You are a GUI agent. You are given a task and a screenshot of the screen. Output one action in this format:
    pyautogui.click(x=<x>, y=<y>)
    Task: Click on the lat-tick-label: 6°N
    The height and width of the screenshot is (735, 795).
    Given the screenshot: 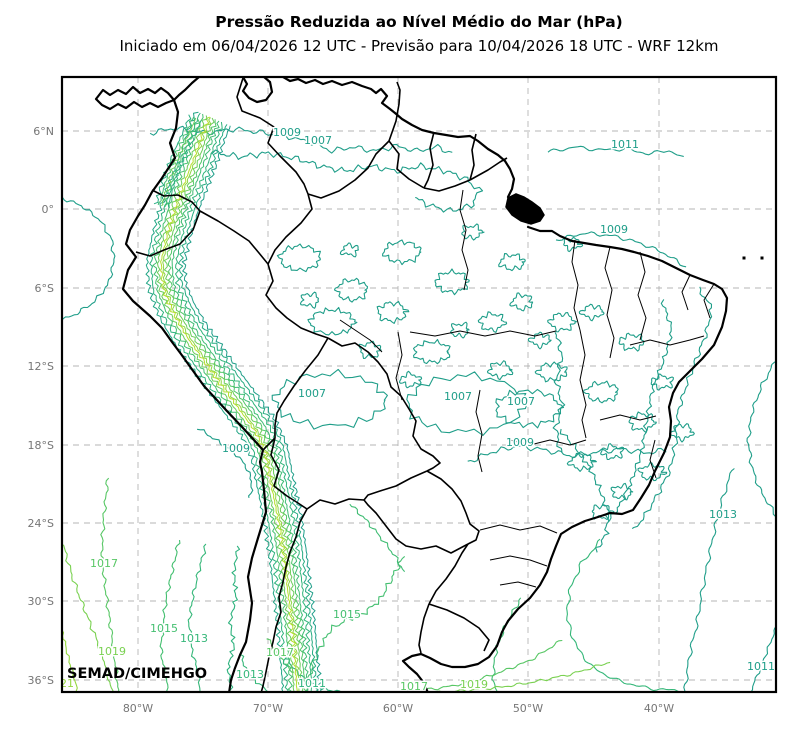 What is the action you would take?
    pyautogui.click(x=43, y=131)
    